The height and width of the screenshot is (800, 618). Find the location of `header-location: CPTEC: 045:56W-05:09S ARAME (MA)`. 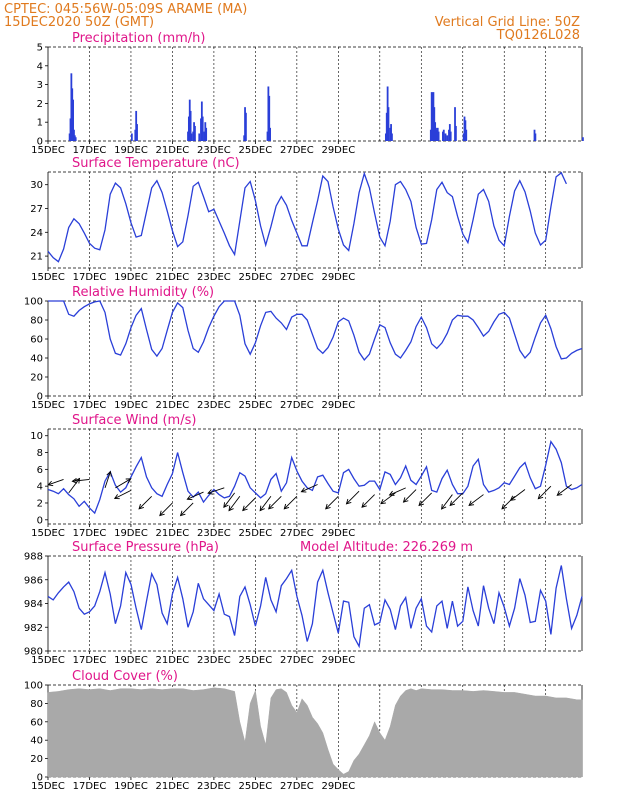

header-location: CPTEC: 045:56W-05:09S ARAME (MA) is located at coordinates (126, 9).